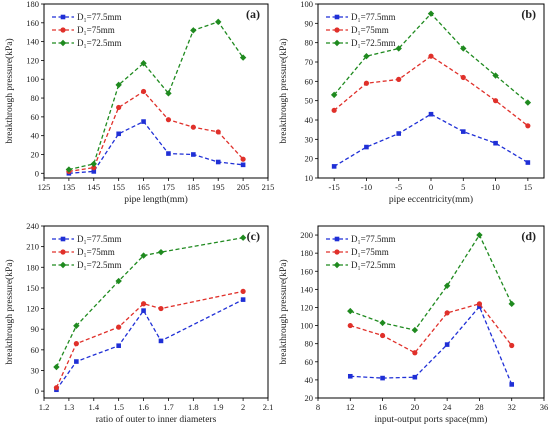  I want to click on x-tick-label: 24, so click(447, 407).